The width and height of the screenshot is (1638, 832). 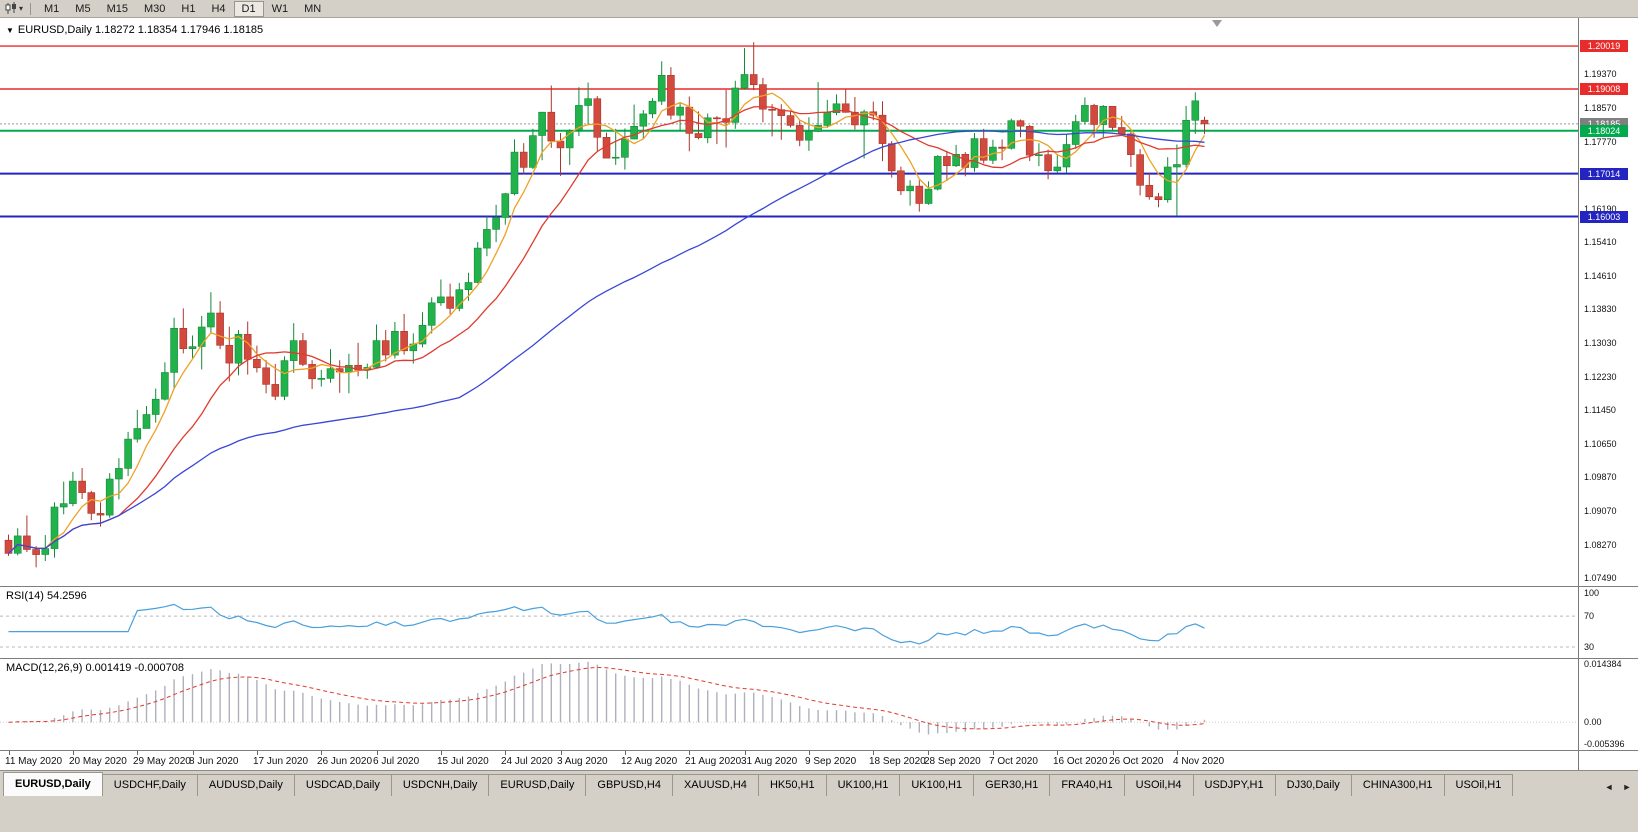 What do you see at coordinates (897, 761) in the screenshot?
I see `time-axis-label: 18 Sep 2020` at bounding box center [897, 761].